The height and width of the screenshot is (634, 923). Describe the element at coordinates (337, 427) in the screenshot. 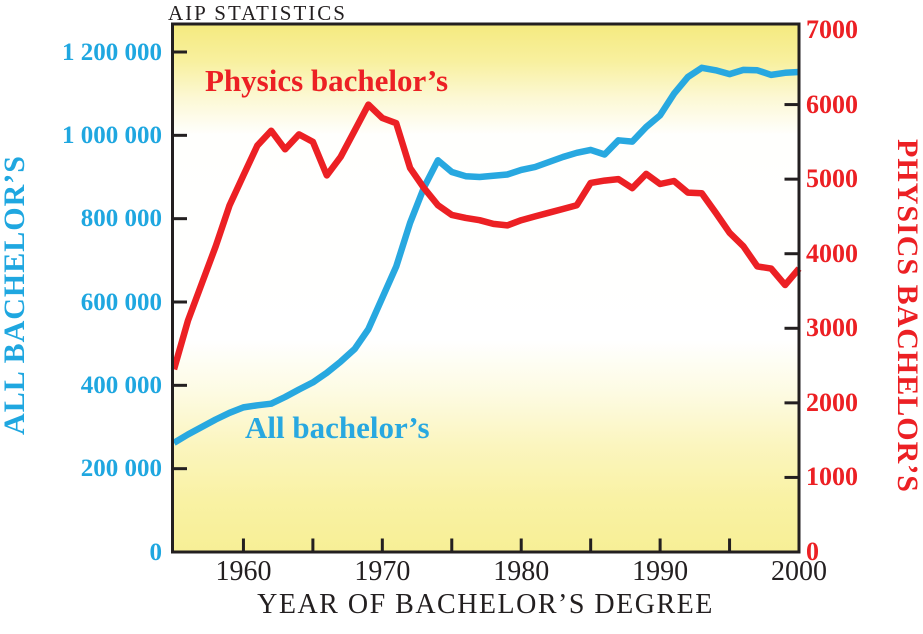

I see `all-series-label: All bachelor’s` at that location.